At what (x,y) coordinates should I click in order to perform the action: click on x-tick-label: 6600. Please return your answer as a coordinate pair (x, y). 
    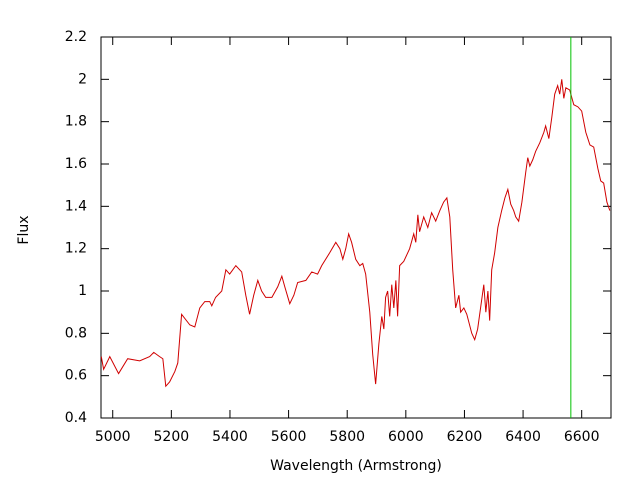
    Looking at the image, I should click on (582, 437).